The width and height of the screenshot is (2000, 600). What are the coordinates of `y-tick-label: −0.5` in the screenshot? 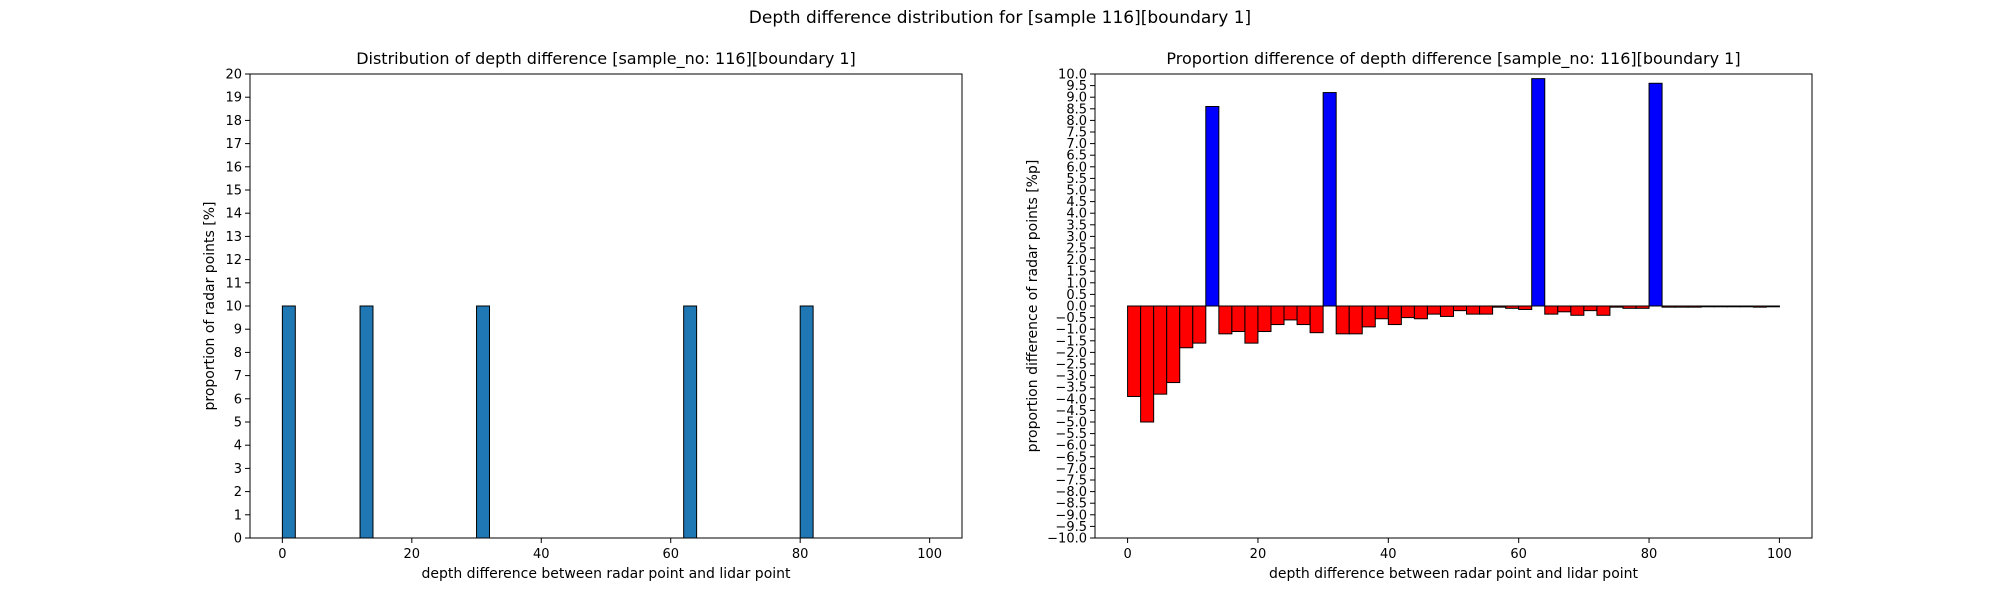 It's located at (1071, 318).